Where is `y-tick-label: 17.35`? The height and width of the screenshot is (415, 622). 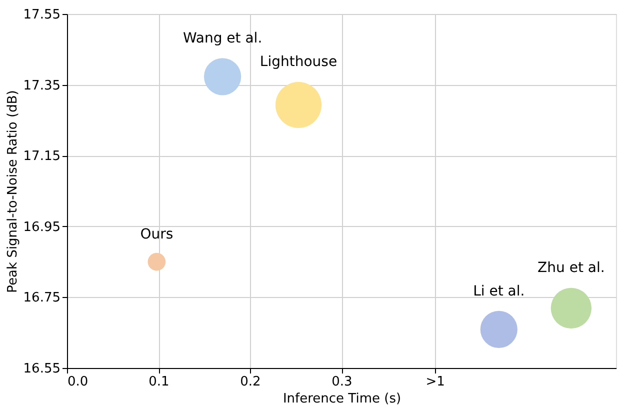
y-tick-label: 17.35 is located at coordinates (41, 86).